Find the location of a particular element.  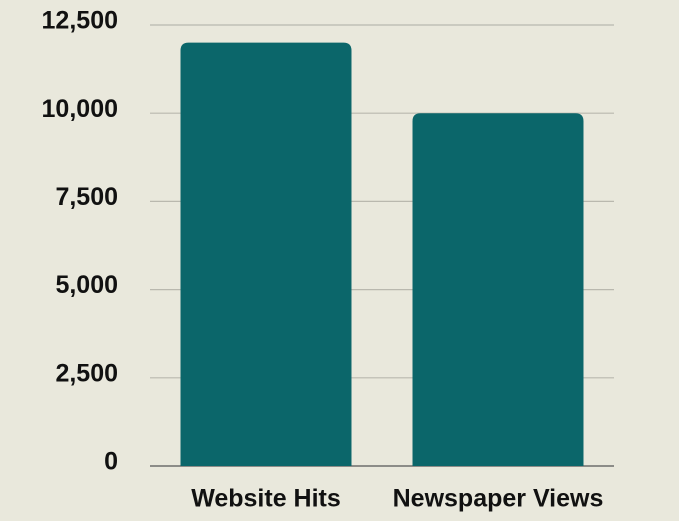

y-tick-label: 12,500 is located at coordinates (80, 21).